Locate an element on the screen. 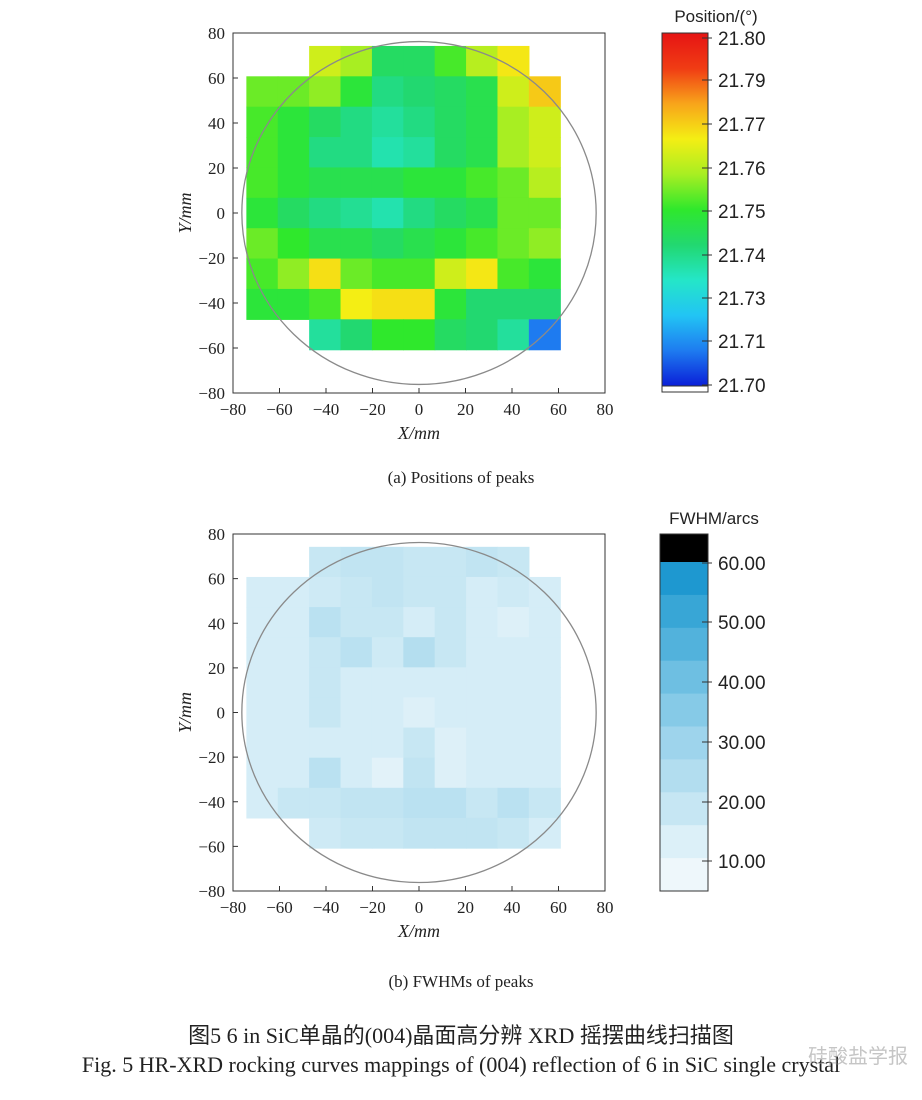  y-tick-label: −40 is located at coordinates (211, 303).